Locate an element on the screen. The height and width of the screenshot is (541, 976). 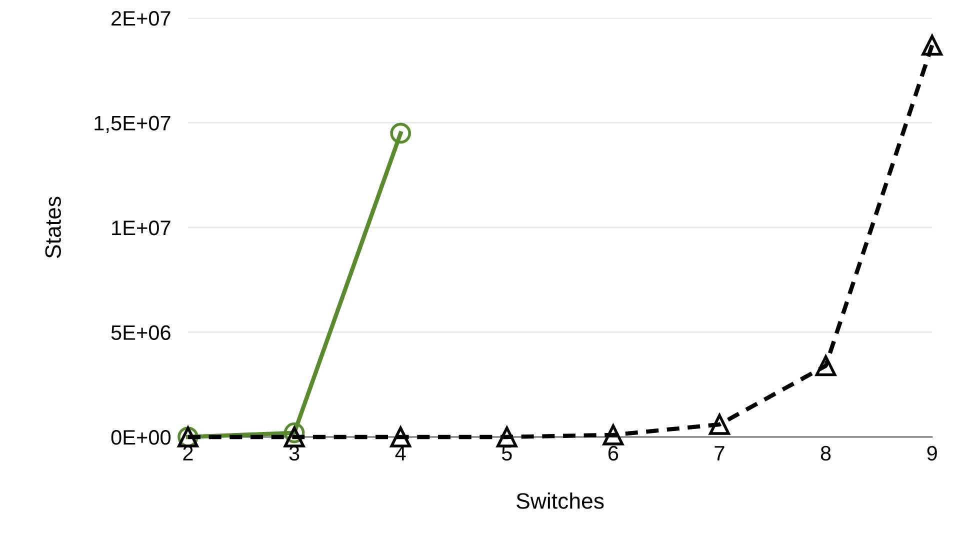
y-tick-label: 1,5E+07 is located at coordinates (132, 124).